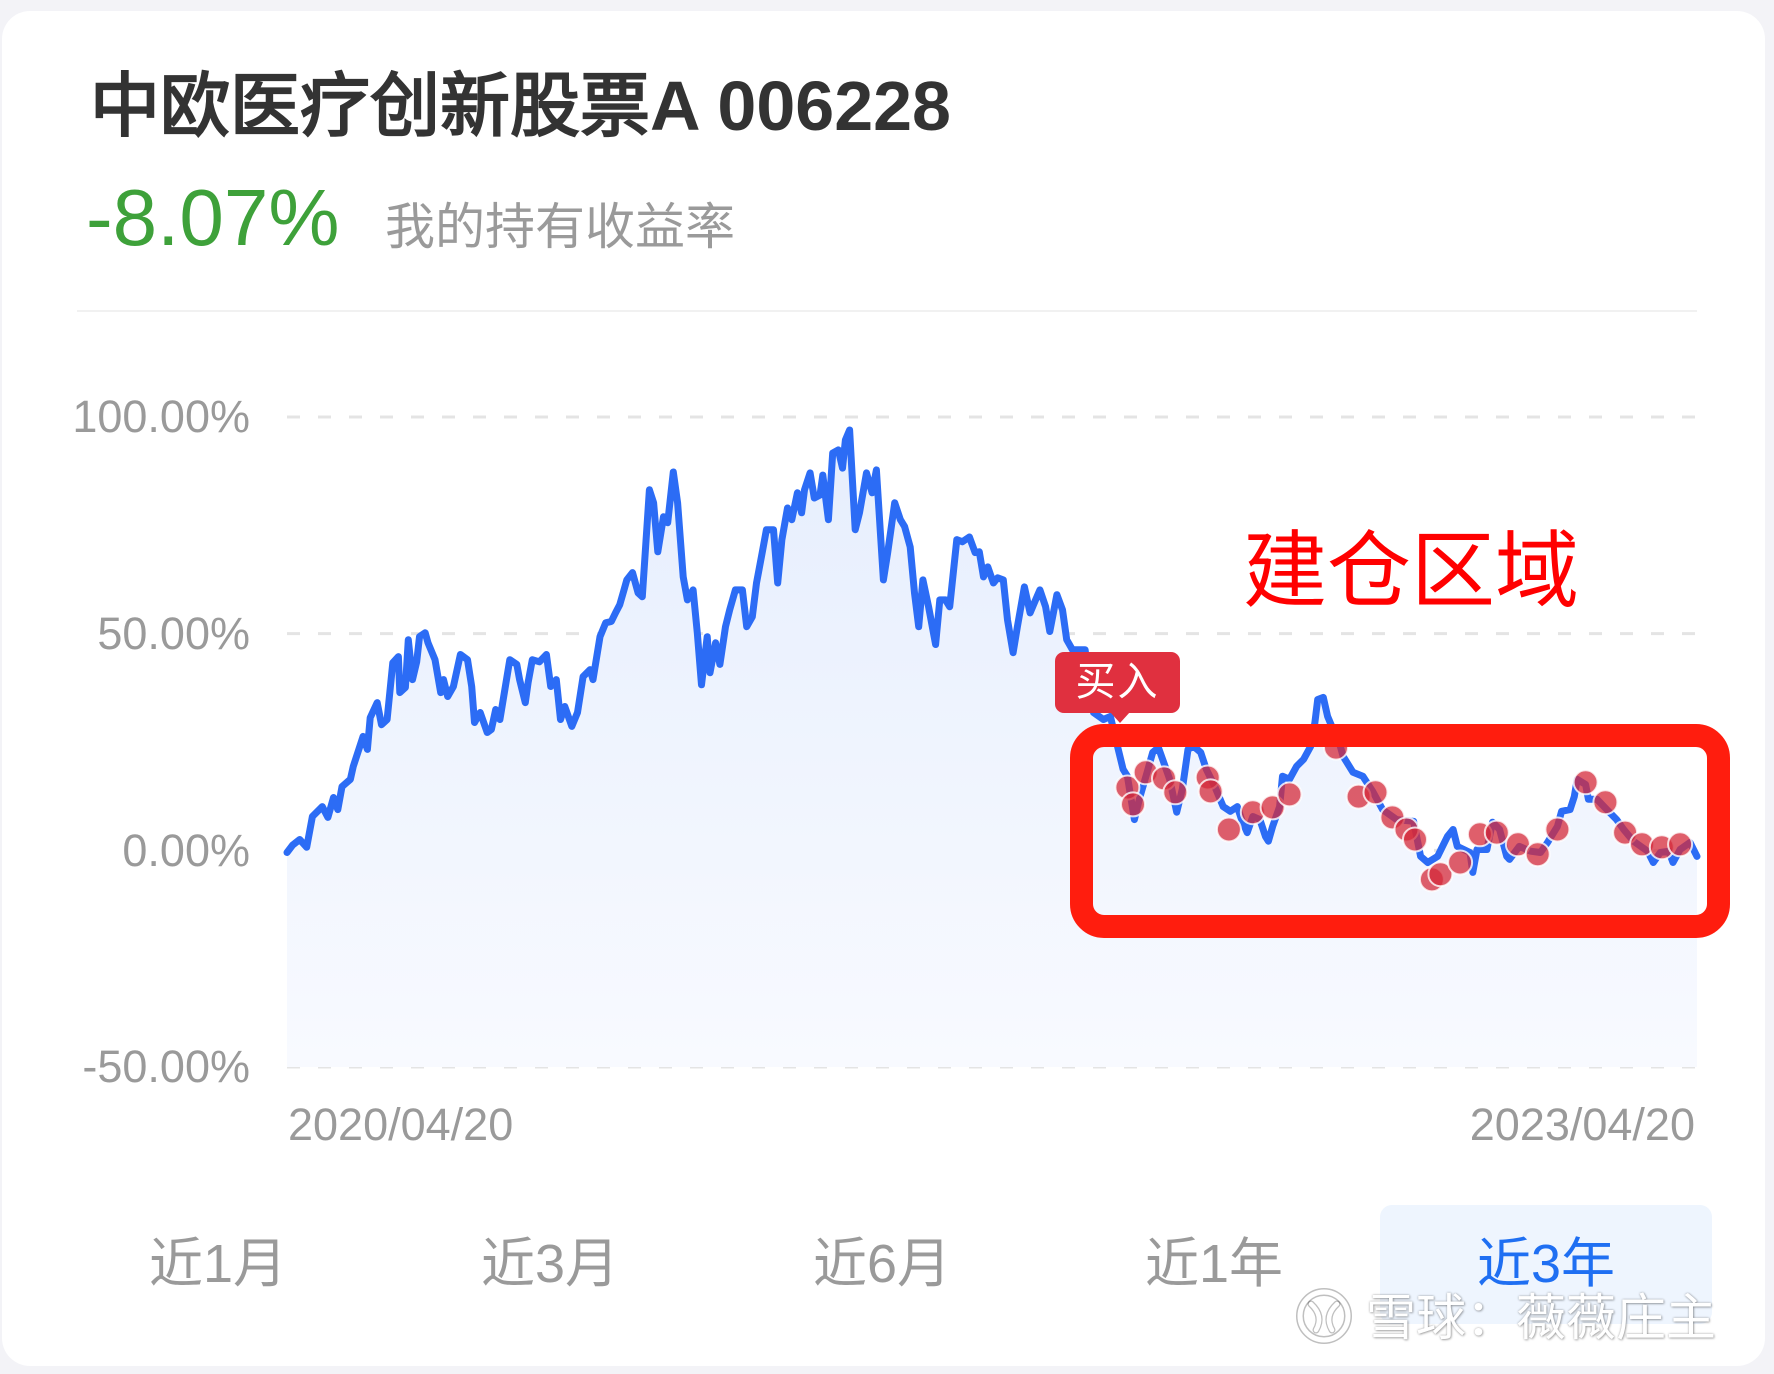  What do you see at coordinates (1214, 1264) in the screenshot?
I see `tab-1-year: 近1年` at bounding box center [1214, 1264].